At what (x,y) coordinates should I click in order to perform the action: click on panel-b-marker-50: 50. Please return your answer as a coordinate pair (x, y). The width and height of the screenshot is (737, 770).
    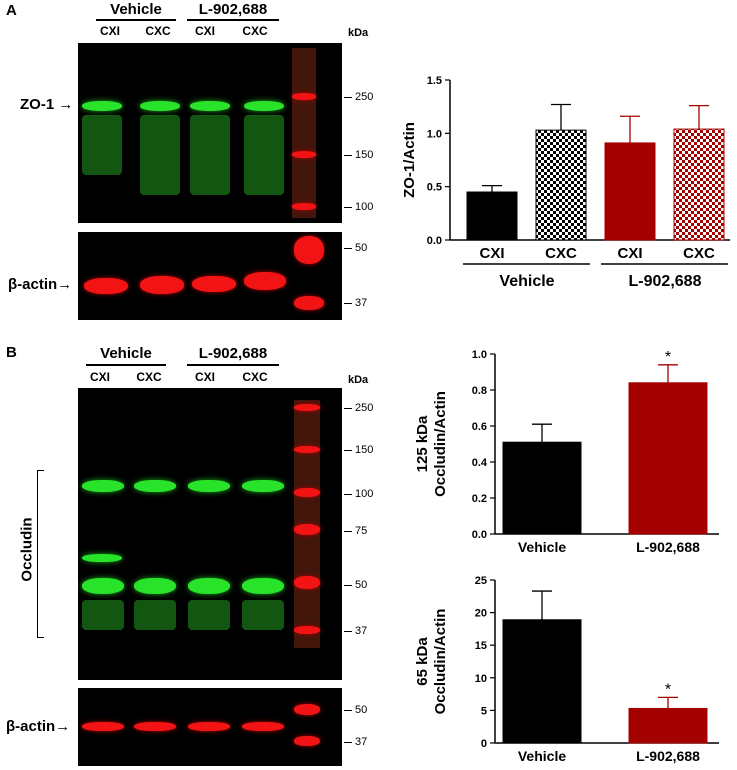
    Looking at the image, I should click on (361, 585).